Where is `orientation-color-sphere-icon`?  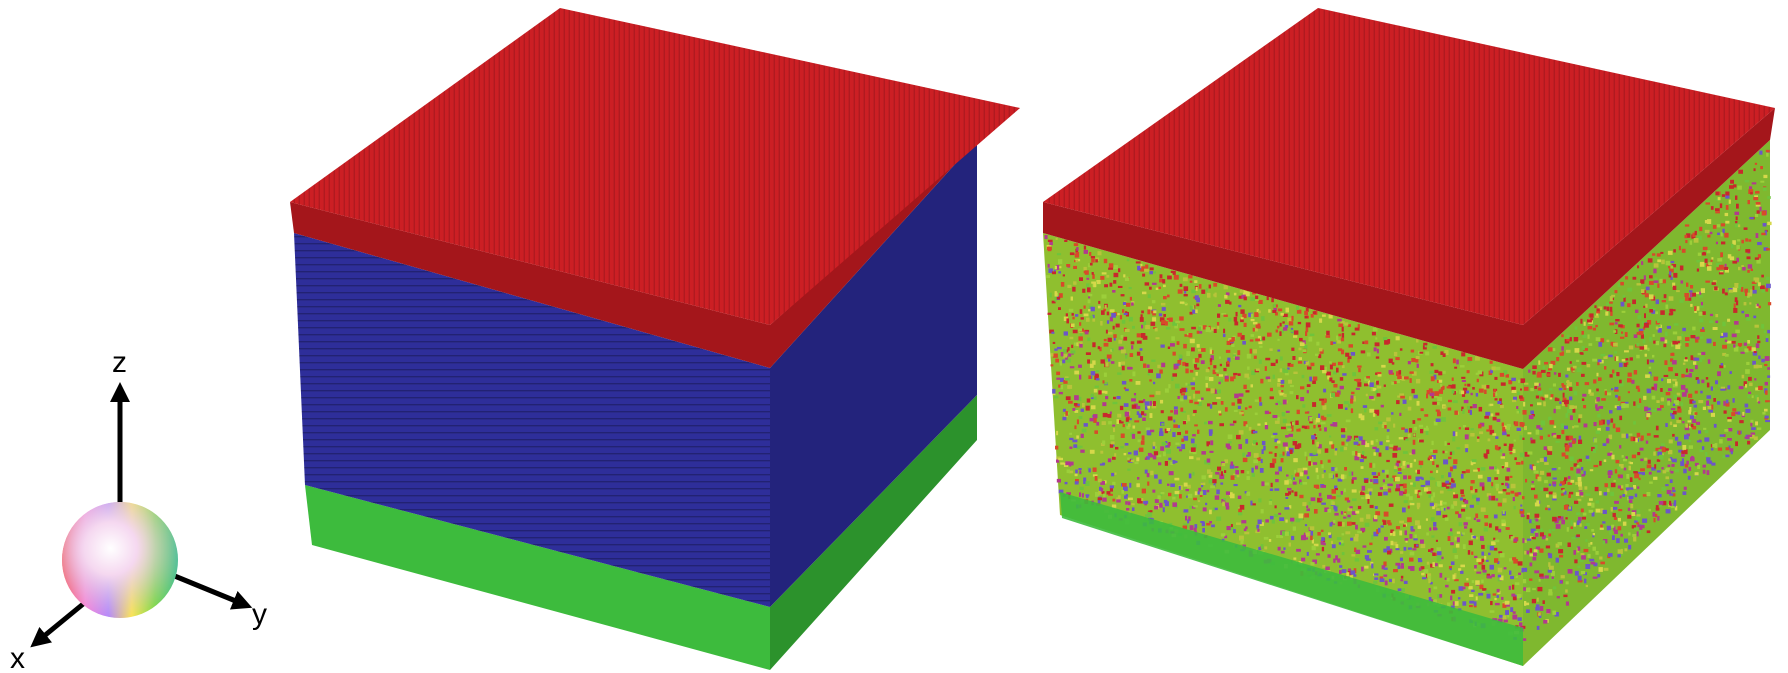 orientation-color-sphere-icon is located at coordinates (120, 560).